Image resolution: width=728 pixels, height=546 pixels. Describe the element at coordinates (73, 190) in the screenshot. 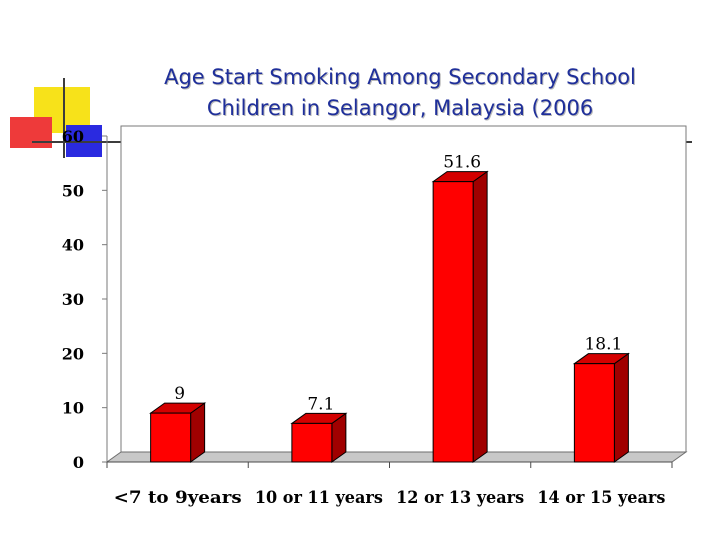

I see `y-tick-label: 50` at that location.